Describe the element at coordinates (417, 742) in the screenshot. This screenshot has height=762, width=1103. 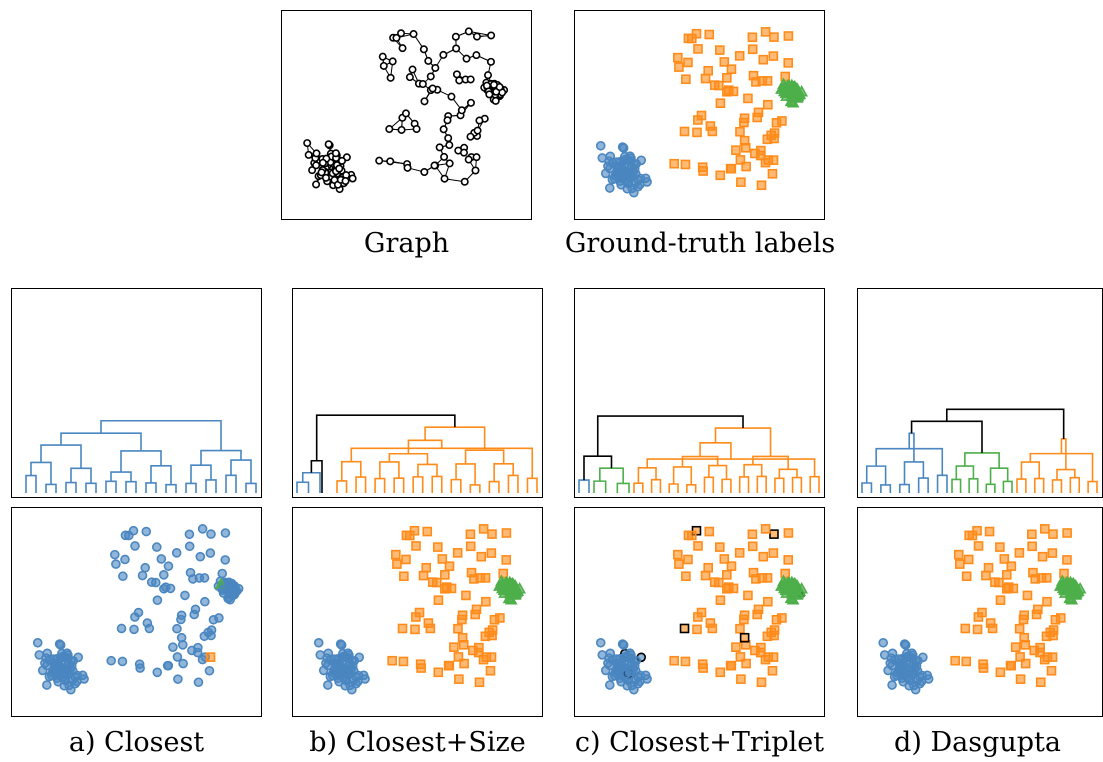
I see `caption-closest-size: b) Closest+Size` at that location.